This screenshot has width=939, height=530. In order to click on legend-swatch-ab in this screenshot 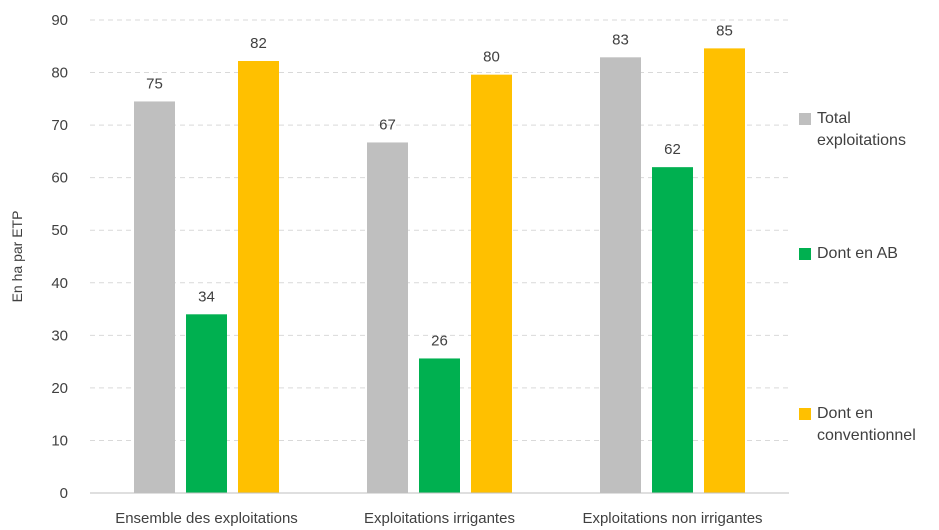, I will do `click(805, 254)`.